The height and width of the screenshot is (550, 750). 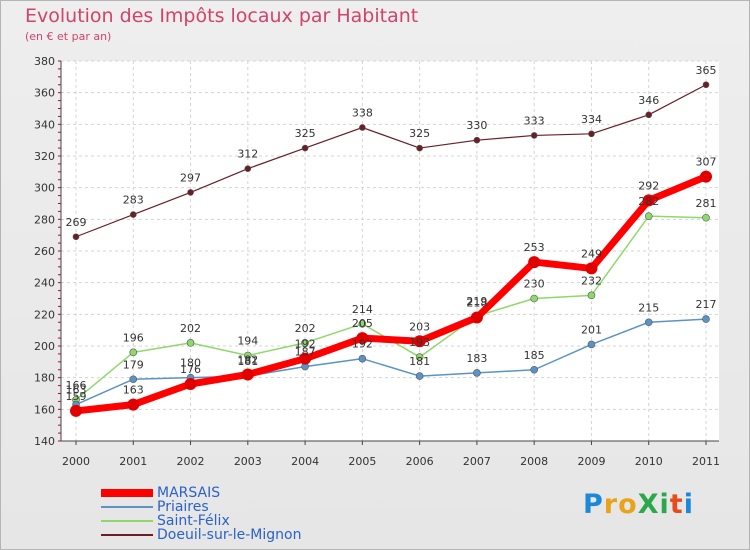 I want to click on y-tick-label: 240, so click(x=44, y=283).